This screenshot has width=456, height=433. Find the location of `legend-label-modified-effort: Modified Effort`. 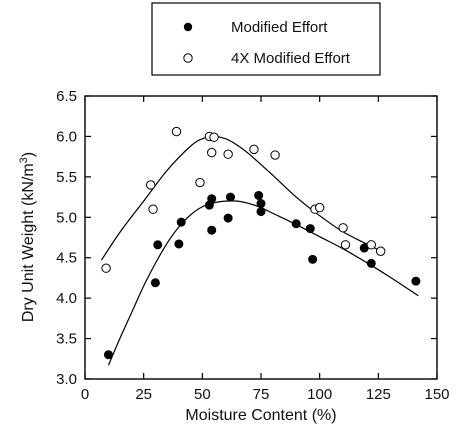

legend-label-modified-effort: Modified Effort is located at coordinates (279, 27).